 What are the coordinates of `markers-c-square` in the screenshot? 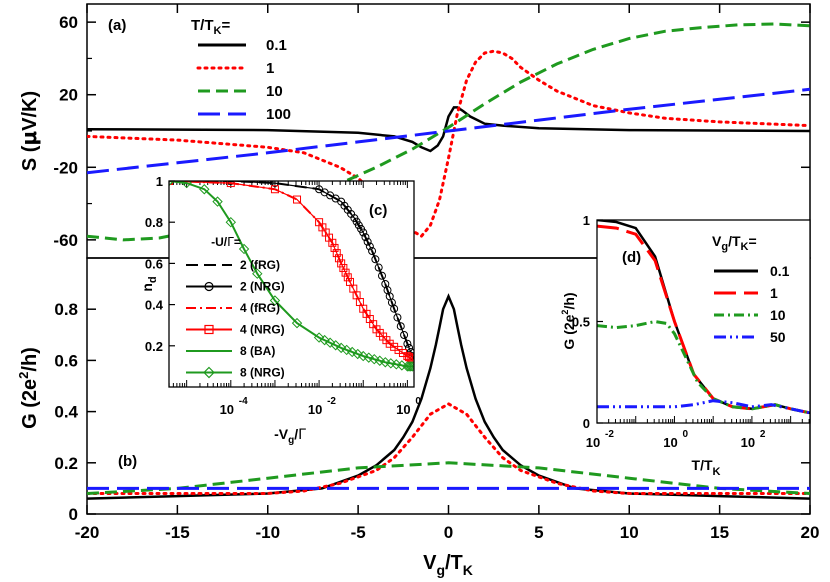 It's located at (291, 272).